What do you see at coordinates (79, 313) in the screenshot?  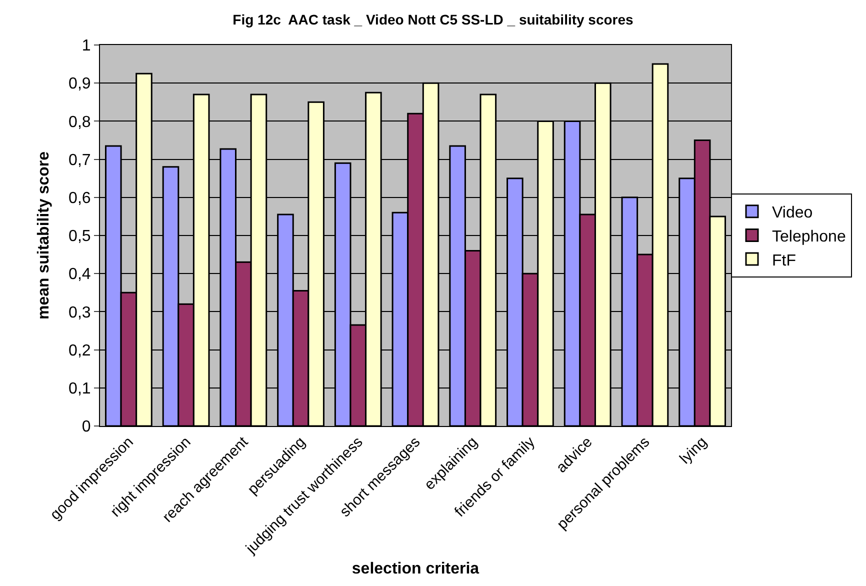 I see `y-tick-label: 0,3` at bounding box center [79, 313].